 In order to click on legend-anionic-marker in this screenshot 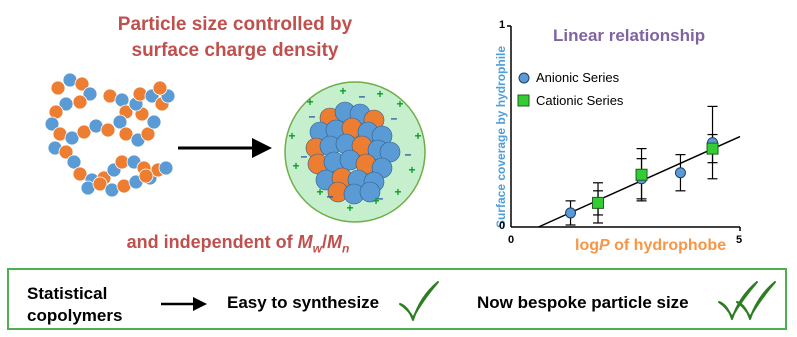, I will do `click(524, 78)`.